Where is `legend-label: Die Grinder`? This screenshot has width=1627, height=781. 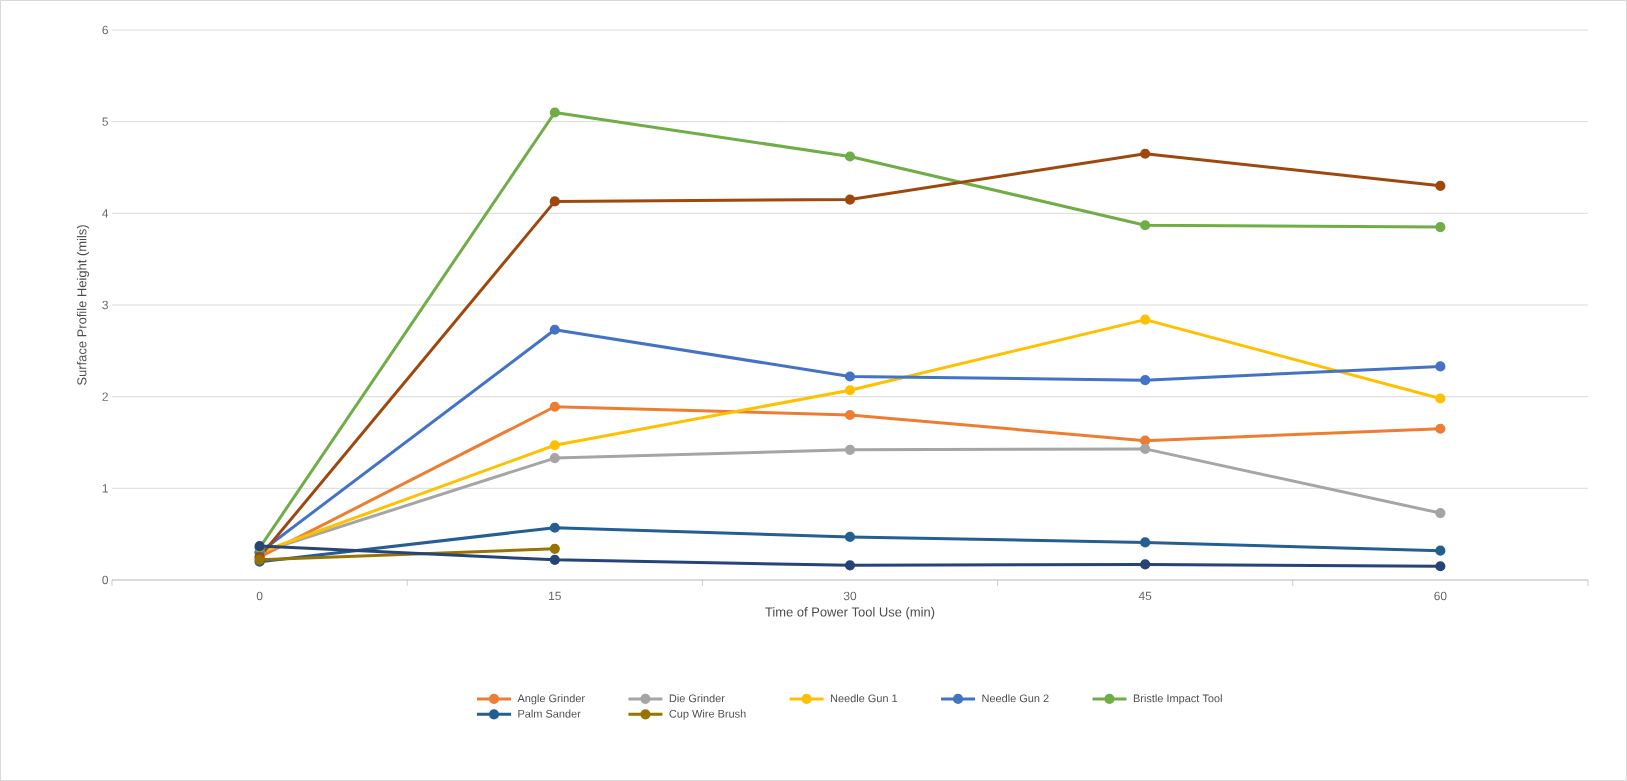
legend-label: Die Grinder is located at coordinates (697, 698).